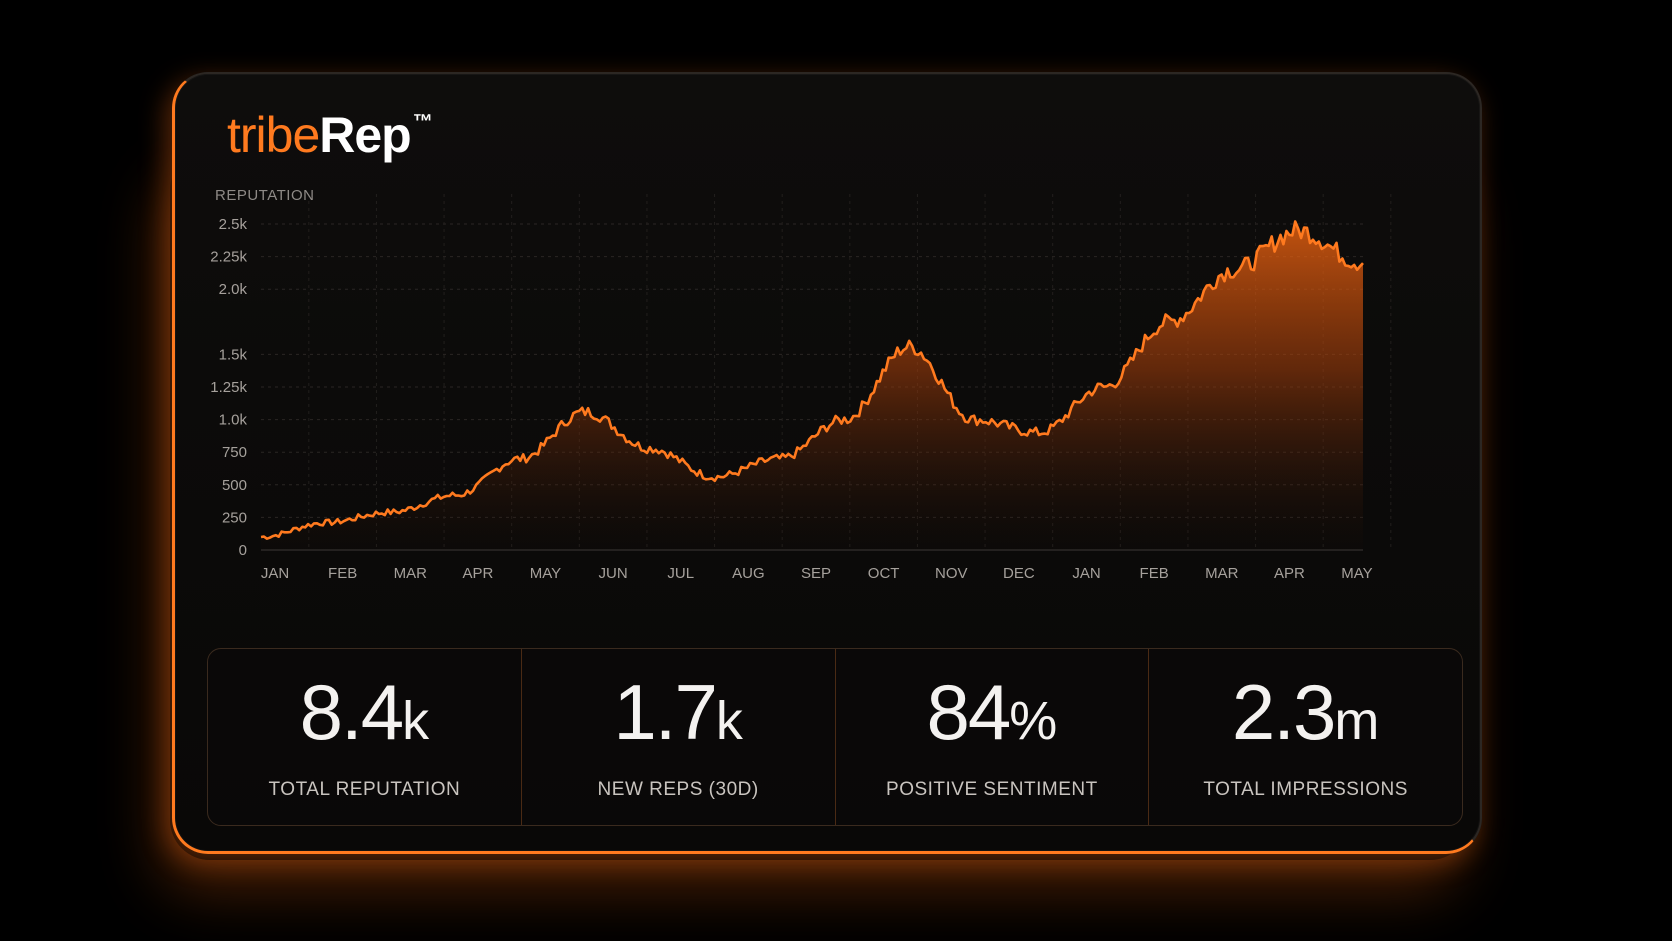  I want to click on stat-total-impressions: 2.3m TOTAL IMPRESSIONS, so click(1305, 737).